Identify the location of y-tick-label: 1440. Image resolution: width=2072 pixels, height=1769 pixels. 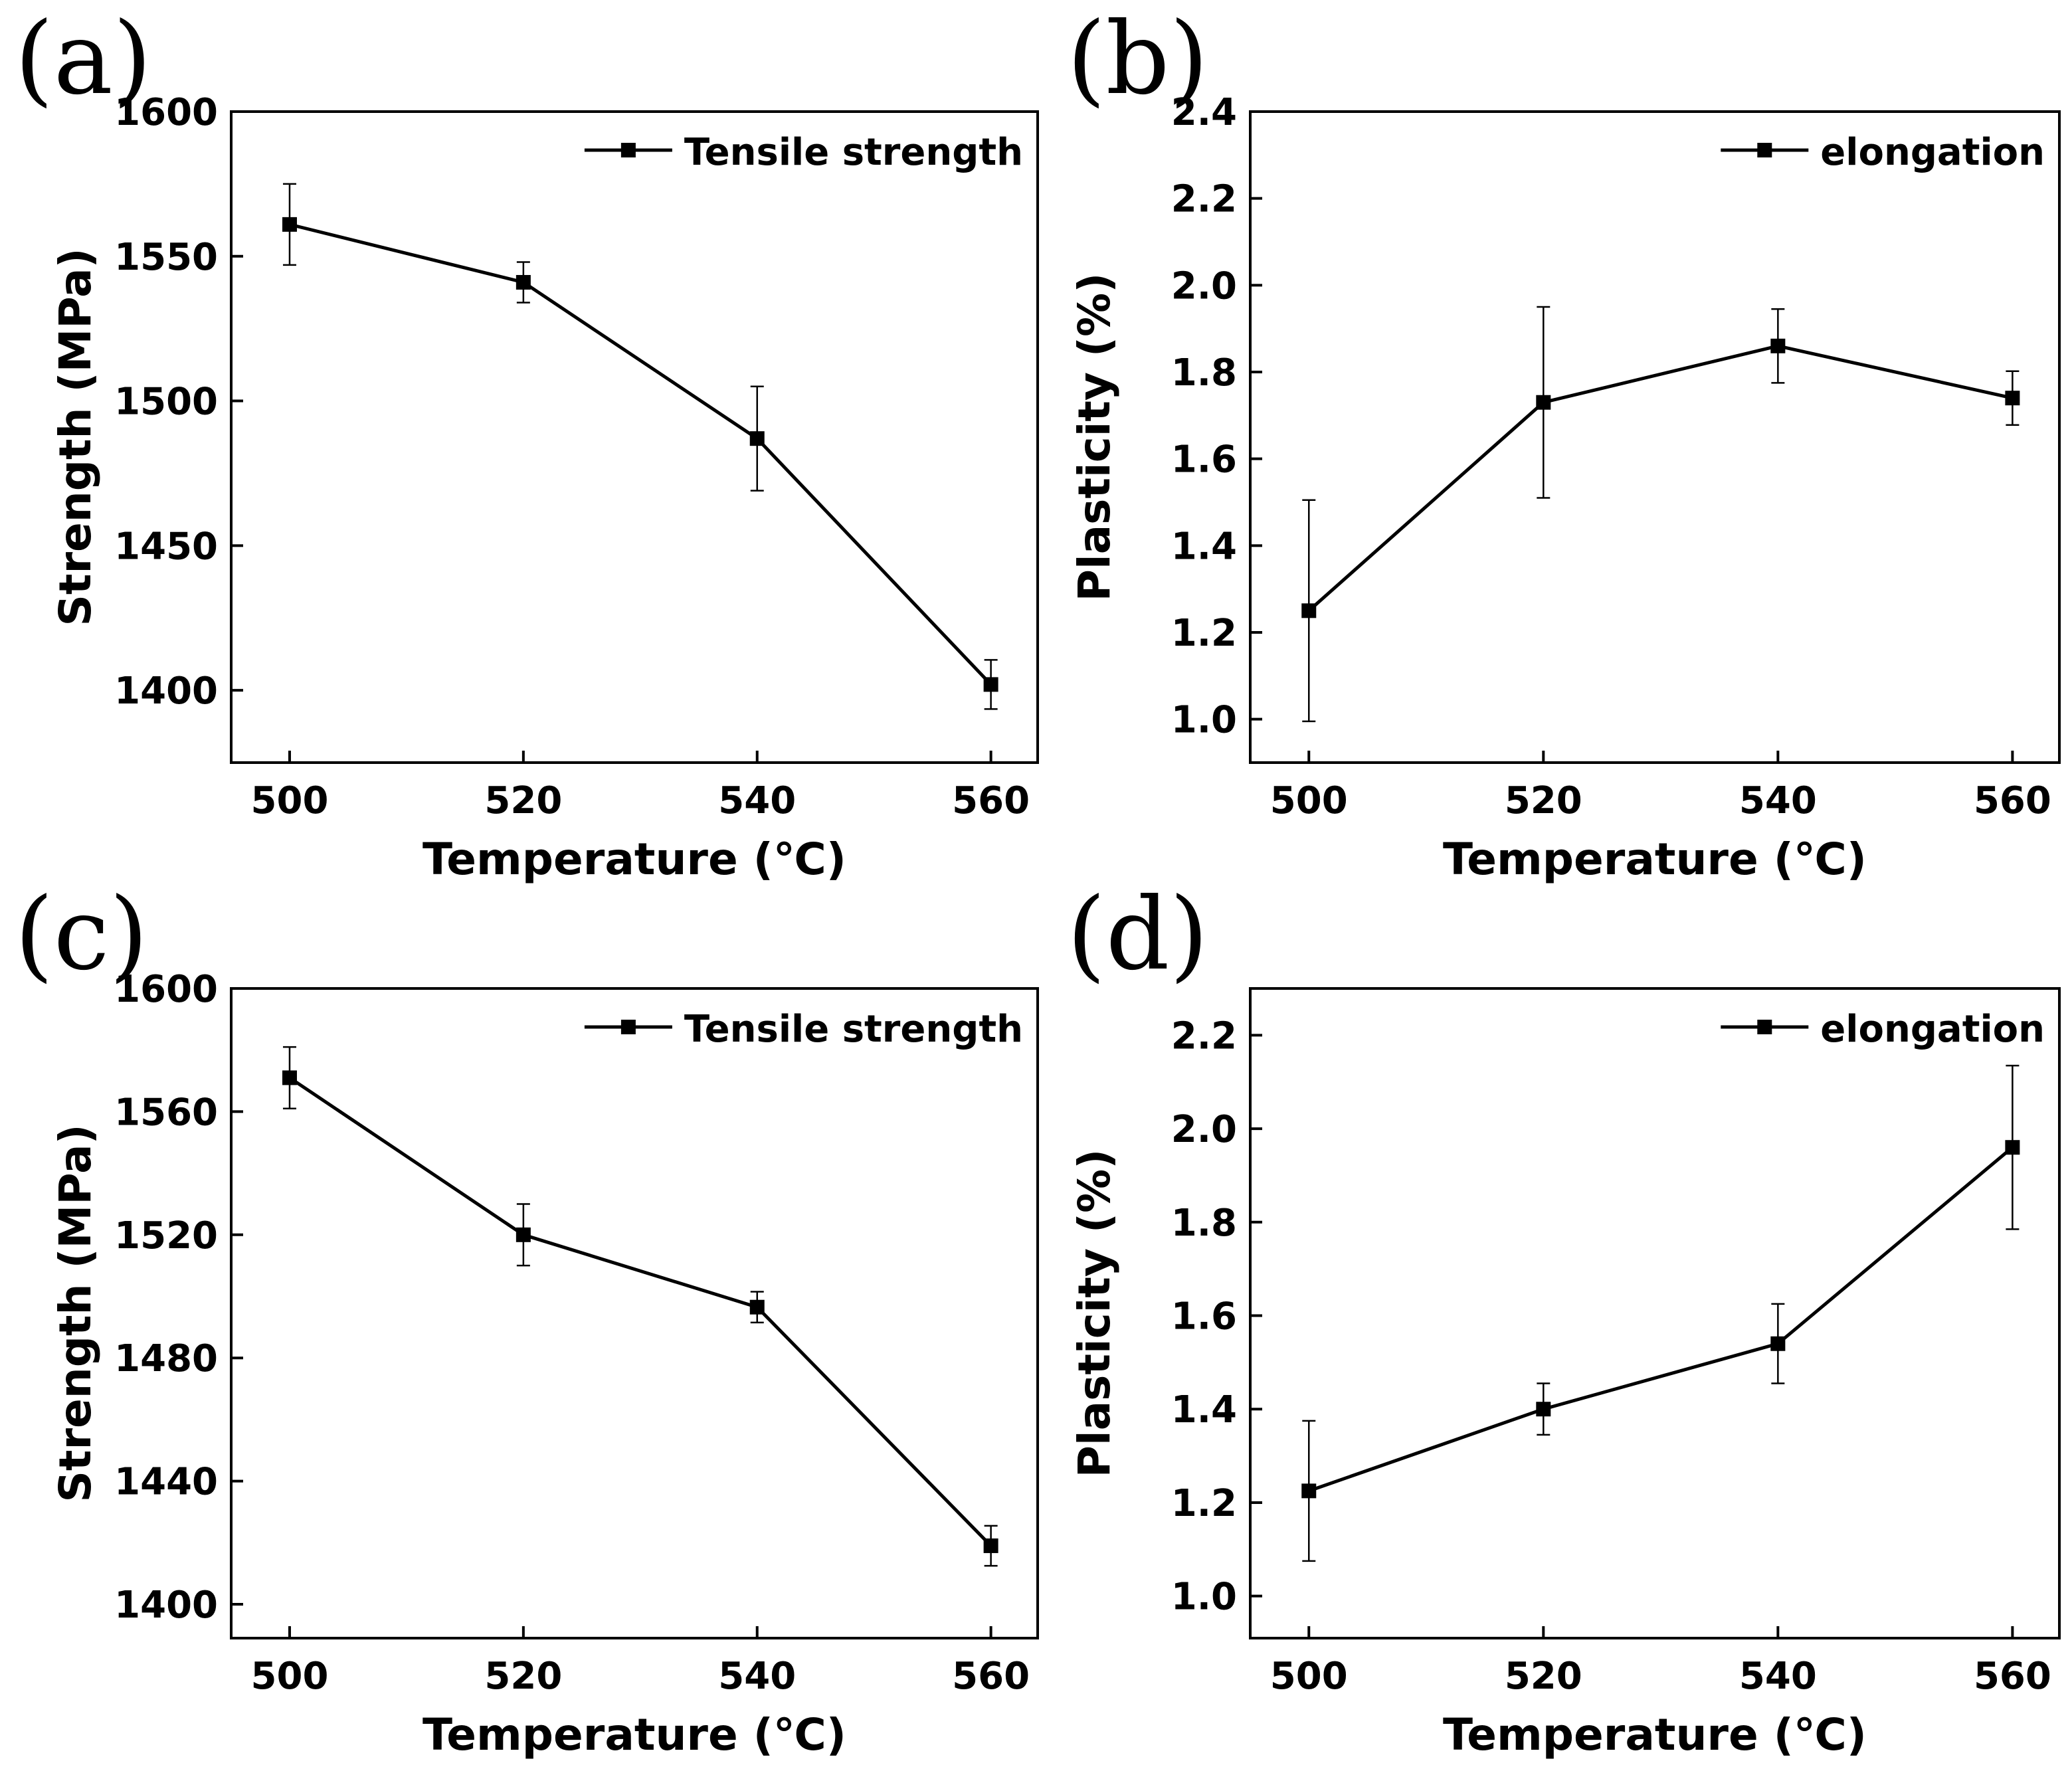
(166, 1482).